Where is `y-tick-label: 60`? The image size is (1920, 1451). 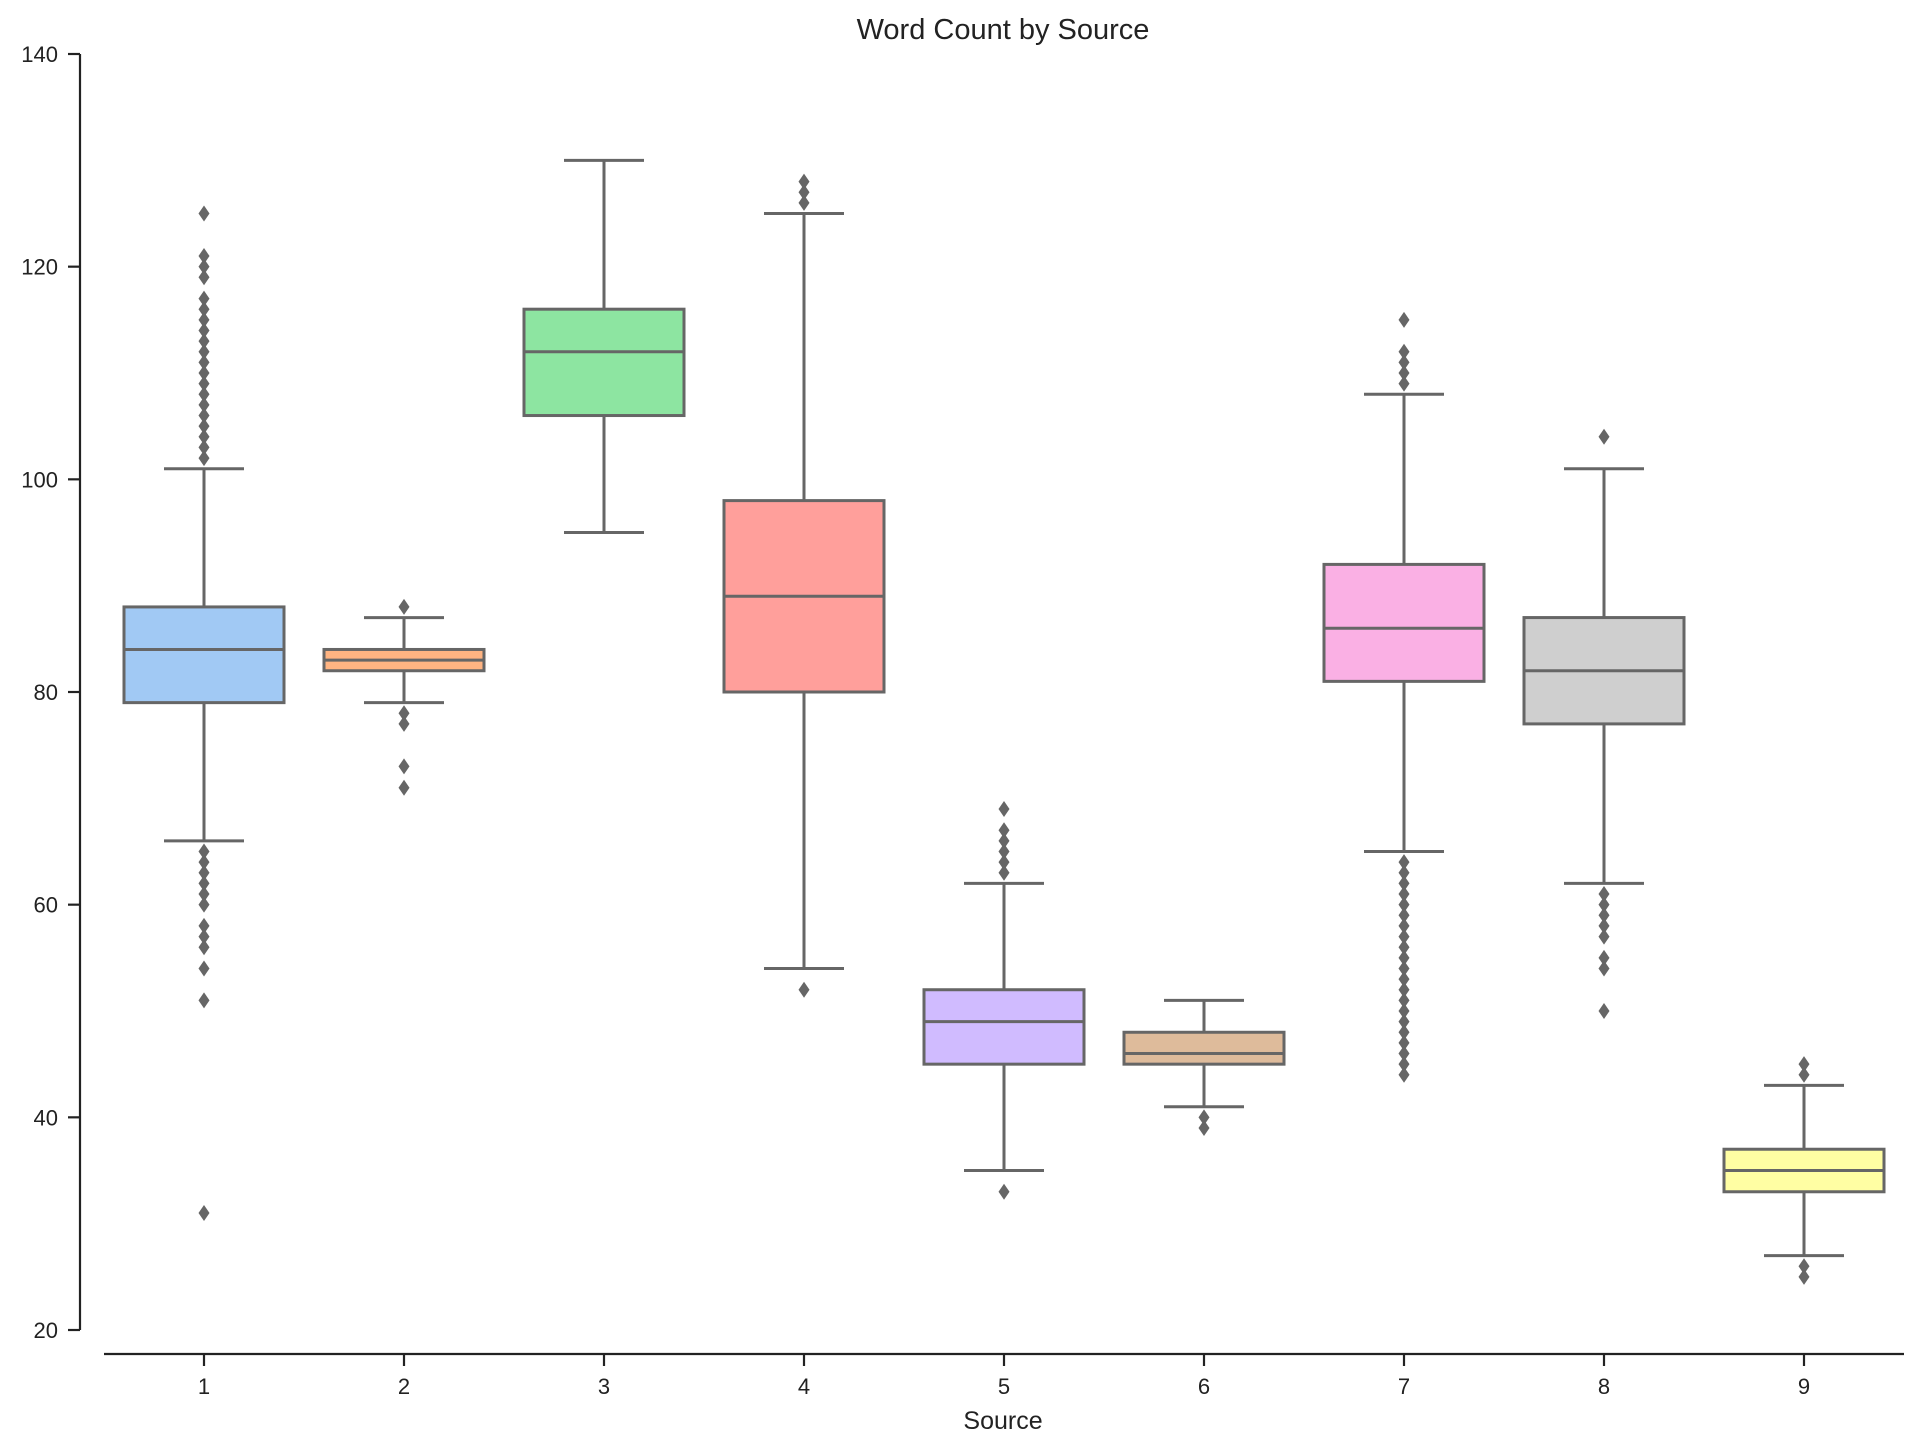 y-tick-label: 60 is located at coordinates (46, 905).